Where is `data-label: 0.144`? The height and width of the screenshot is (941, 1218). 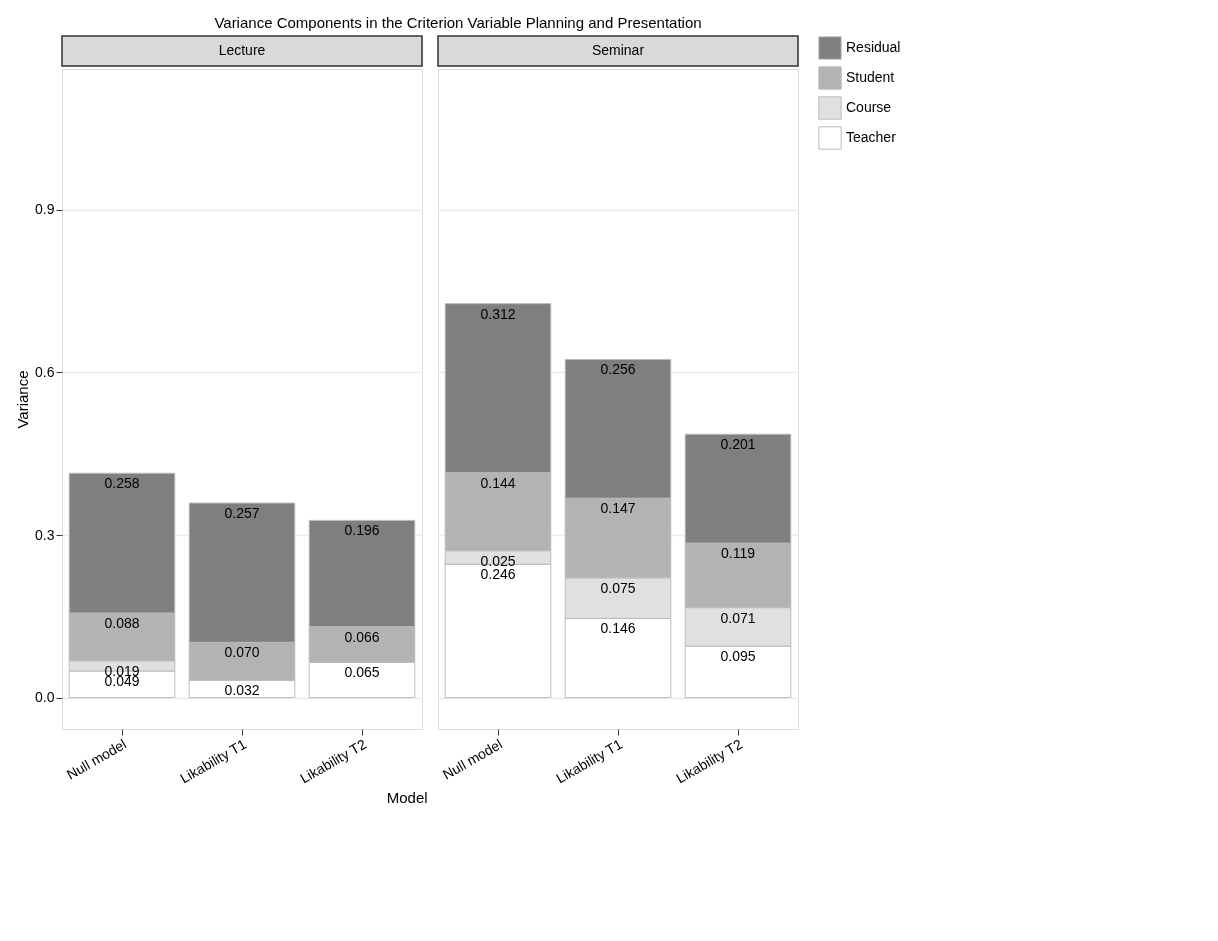 data-label: 0.144 is located at coordinates (498, 482).